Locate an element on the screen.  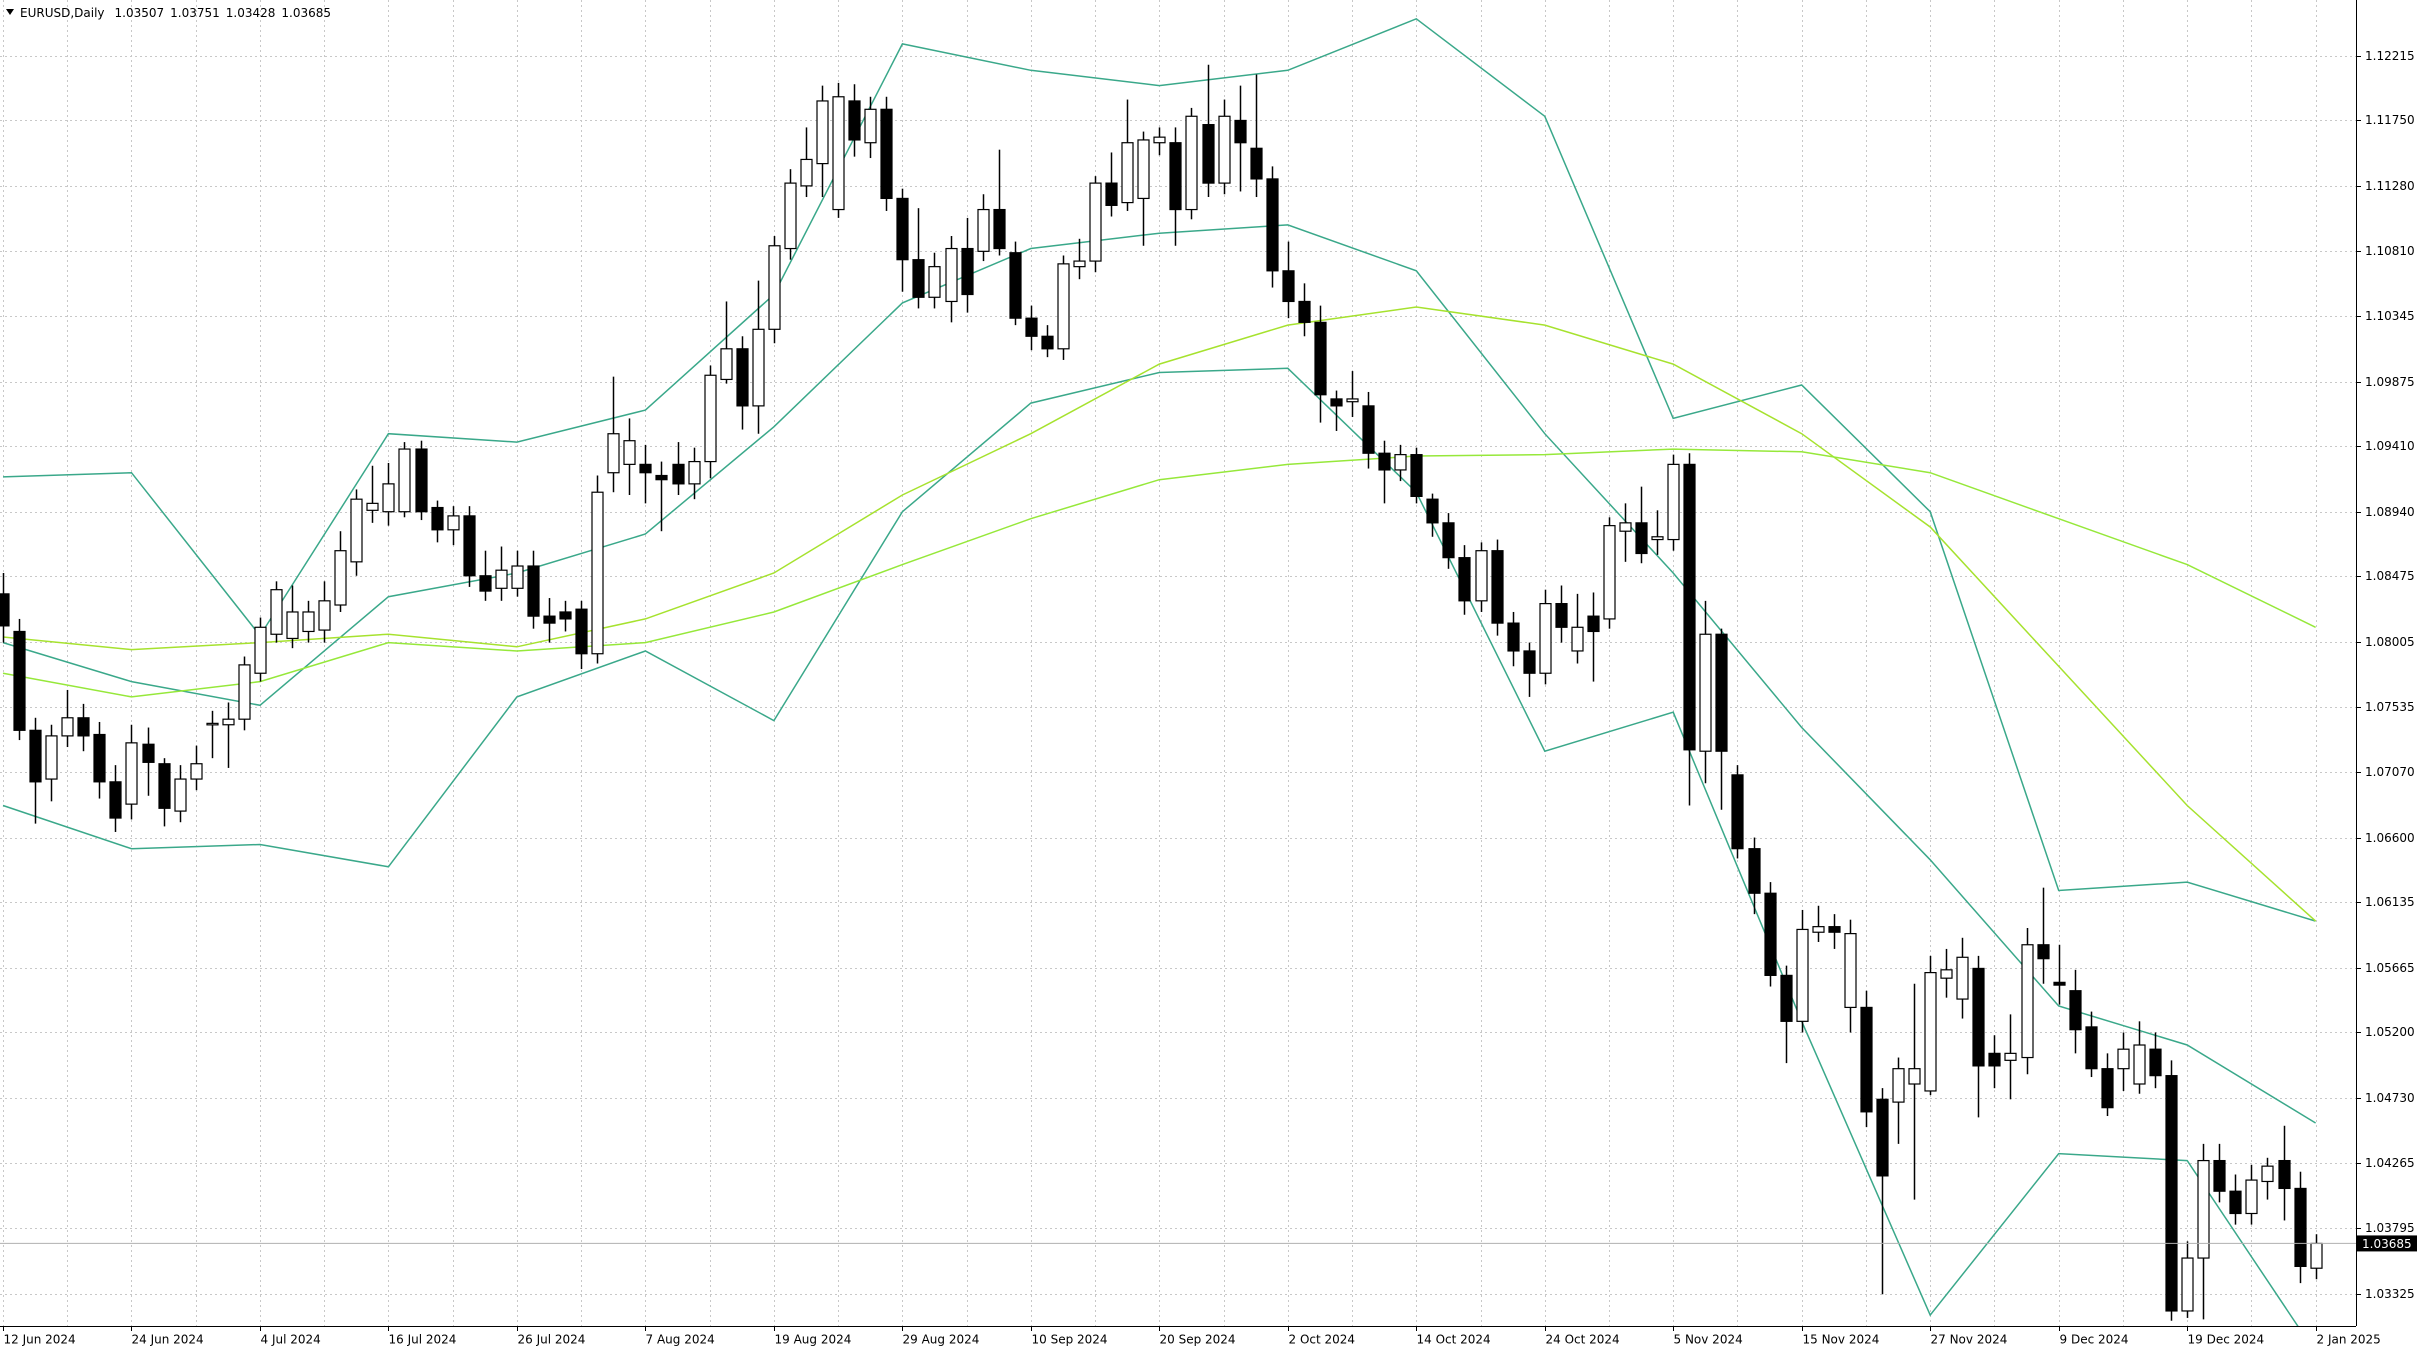
menu-triangle is located at coordinates (10, 12).